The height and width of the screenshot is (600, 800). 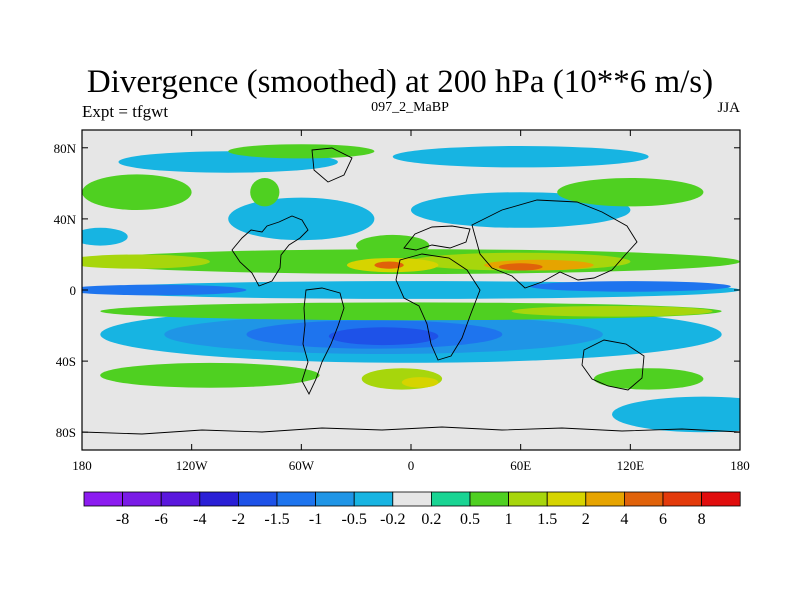 I want to click on season-label: JJA, so click(x=728, y=108).